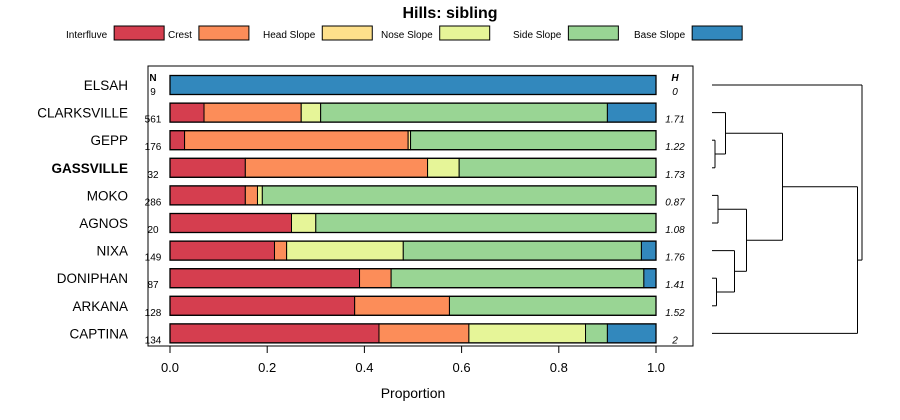 The height and width of the screenshot is (420, 900). Describe the element at coordinates (660, 35) in the screenshot. I see `legend-label: Base Slope` at that location.